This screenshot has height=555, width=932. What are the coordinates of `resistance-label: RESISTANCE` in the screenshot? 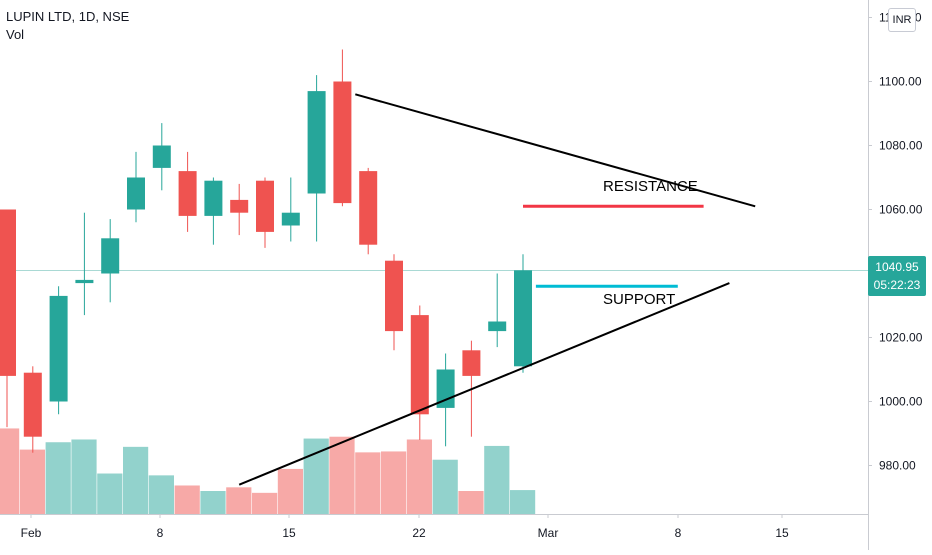 It's located at (650, 186).